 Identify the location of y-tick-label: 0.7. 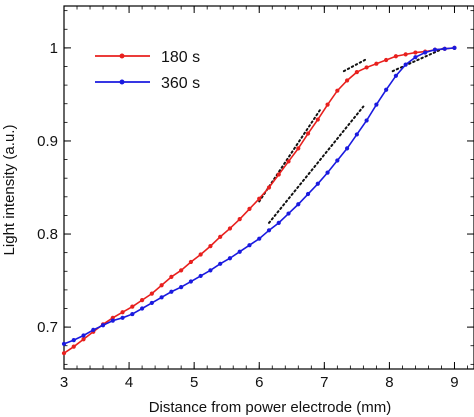
(47, 327).